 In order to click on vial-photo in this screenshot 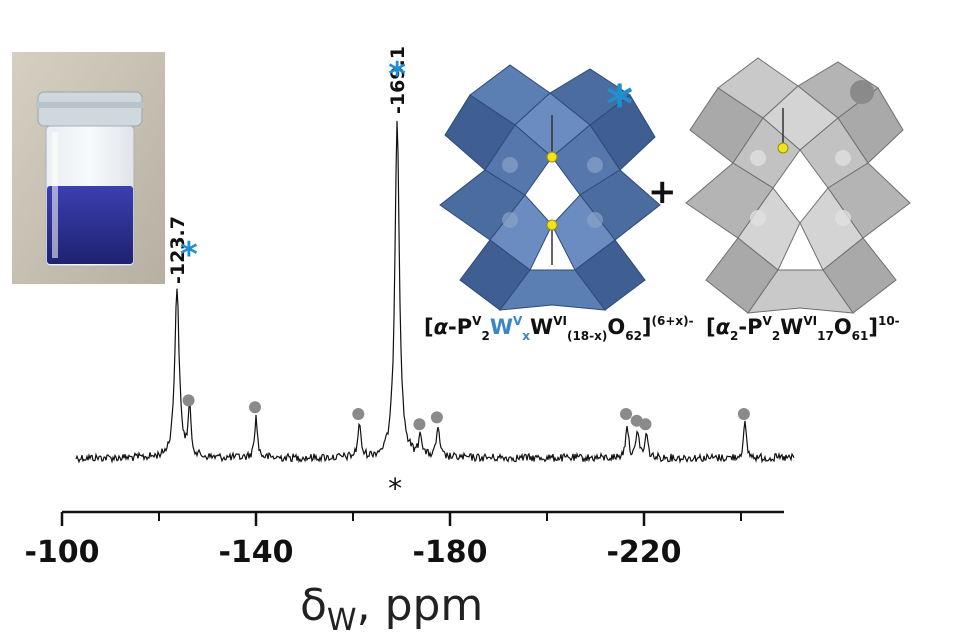, I will do `click(88, 168)`.